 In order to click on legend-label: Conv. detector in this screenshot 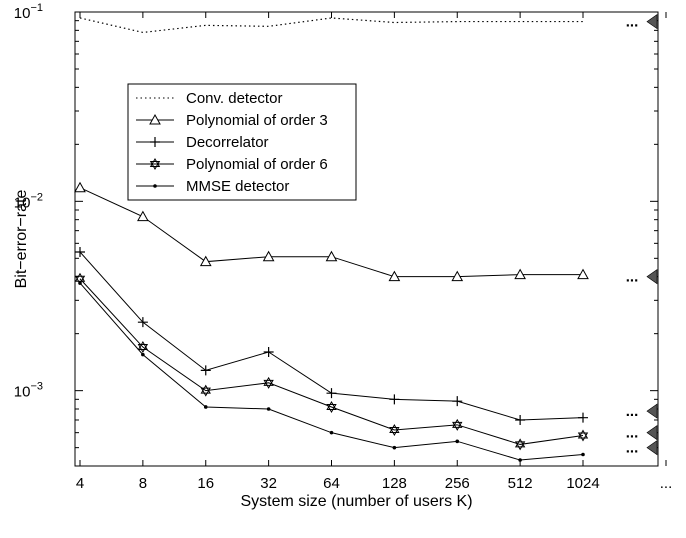, I will do `click(234, 98)`.